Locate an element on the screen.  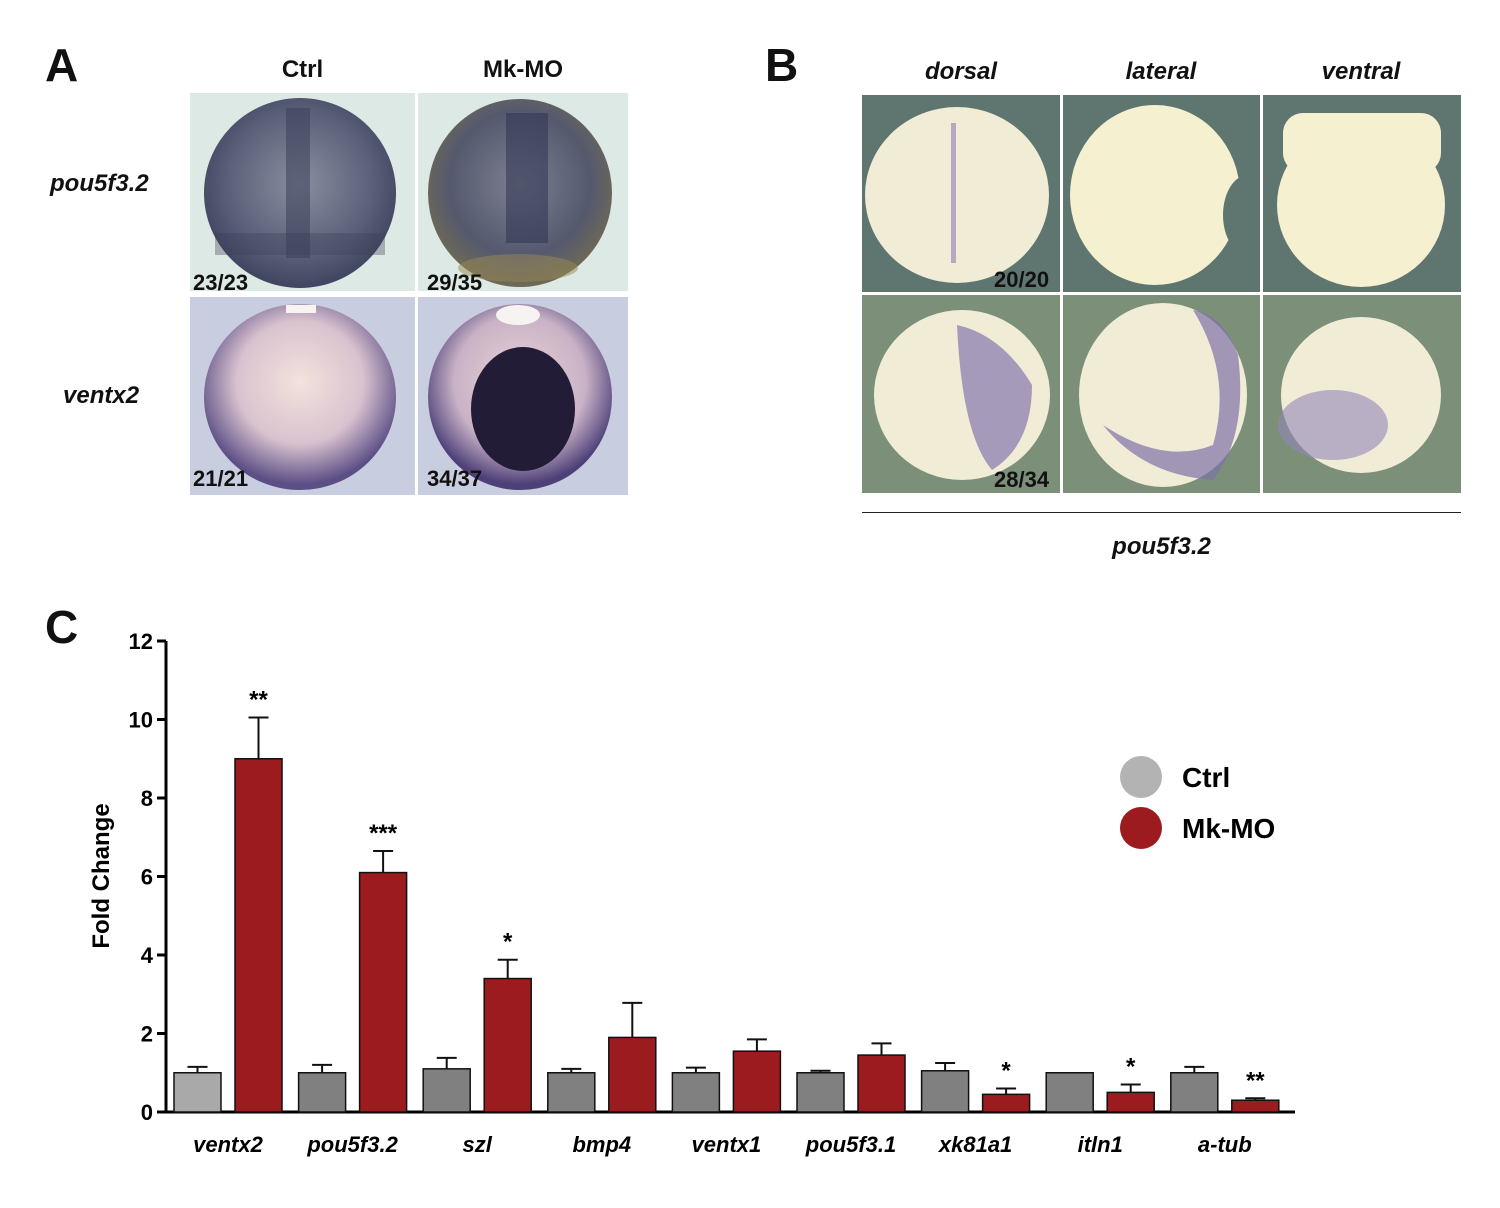
panel-b-gene-label: pou5f3.2 is located at coordinates (1161, 546).